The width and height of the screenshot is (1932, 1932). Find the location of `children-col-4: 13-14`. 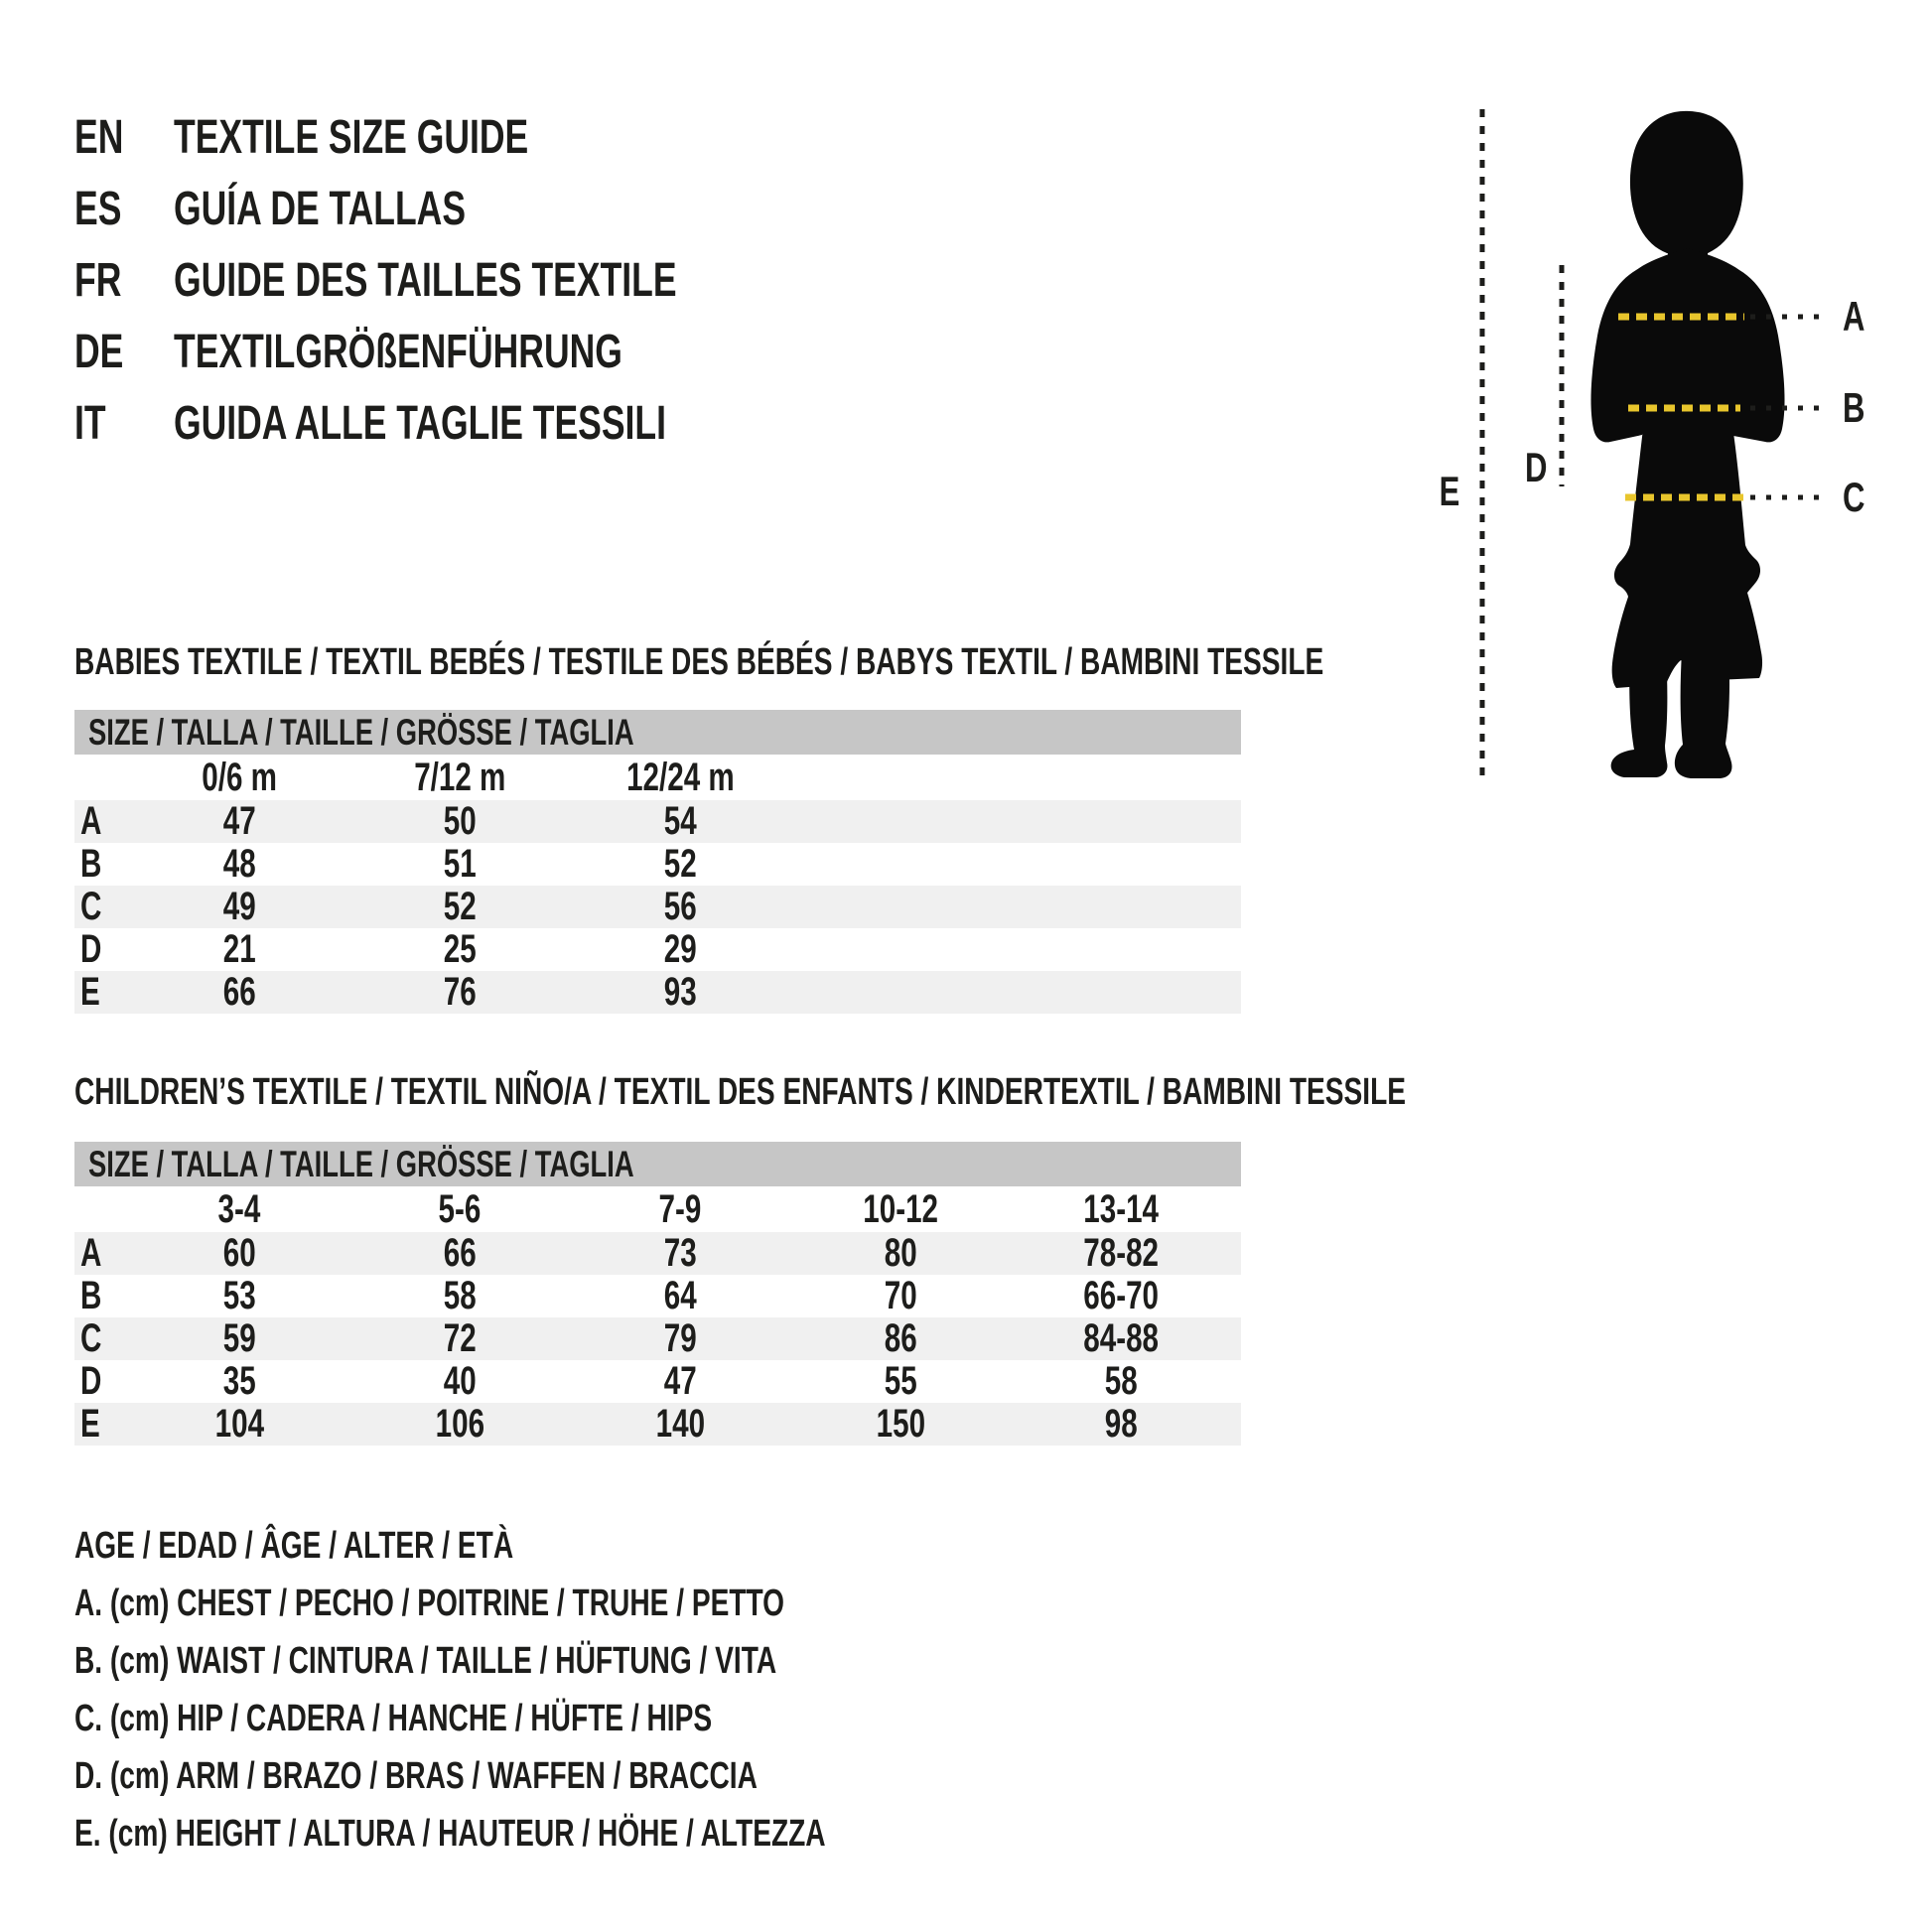

children-col-4: 13-14 is located at coordinates (1121, 1209).